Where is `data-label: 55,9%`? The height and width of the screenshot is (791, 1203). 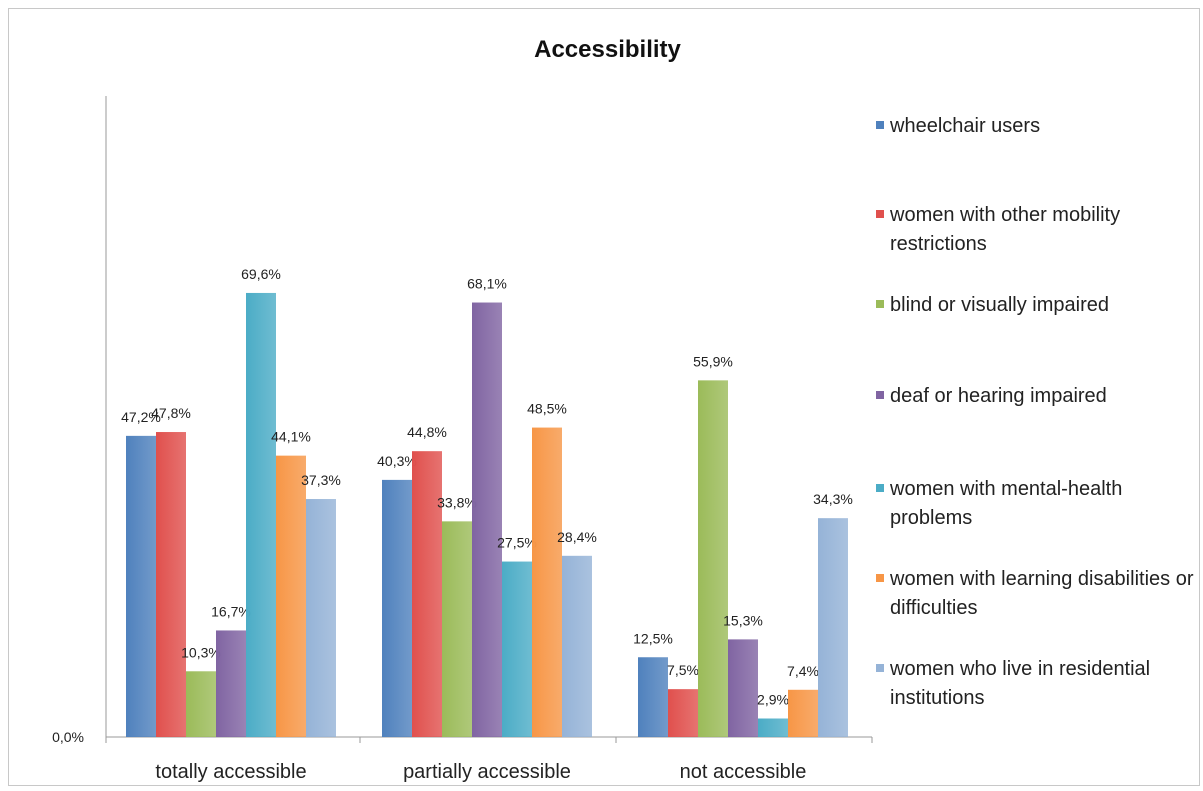 data-label: 55,9% is located at coordinates (713, 361).